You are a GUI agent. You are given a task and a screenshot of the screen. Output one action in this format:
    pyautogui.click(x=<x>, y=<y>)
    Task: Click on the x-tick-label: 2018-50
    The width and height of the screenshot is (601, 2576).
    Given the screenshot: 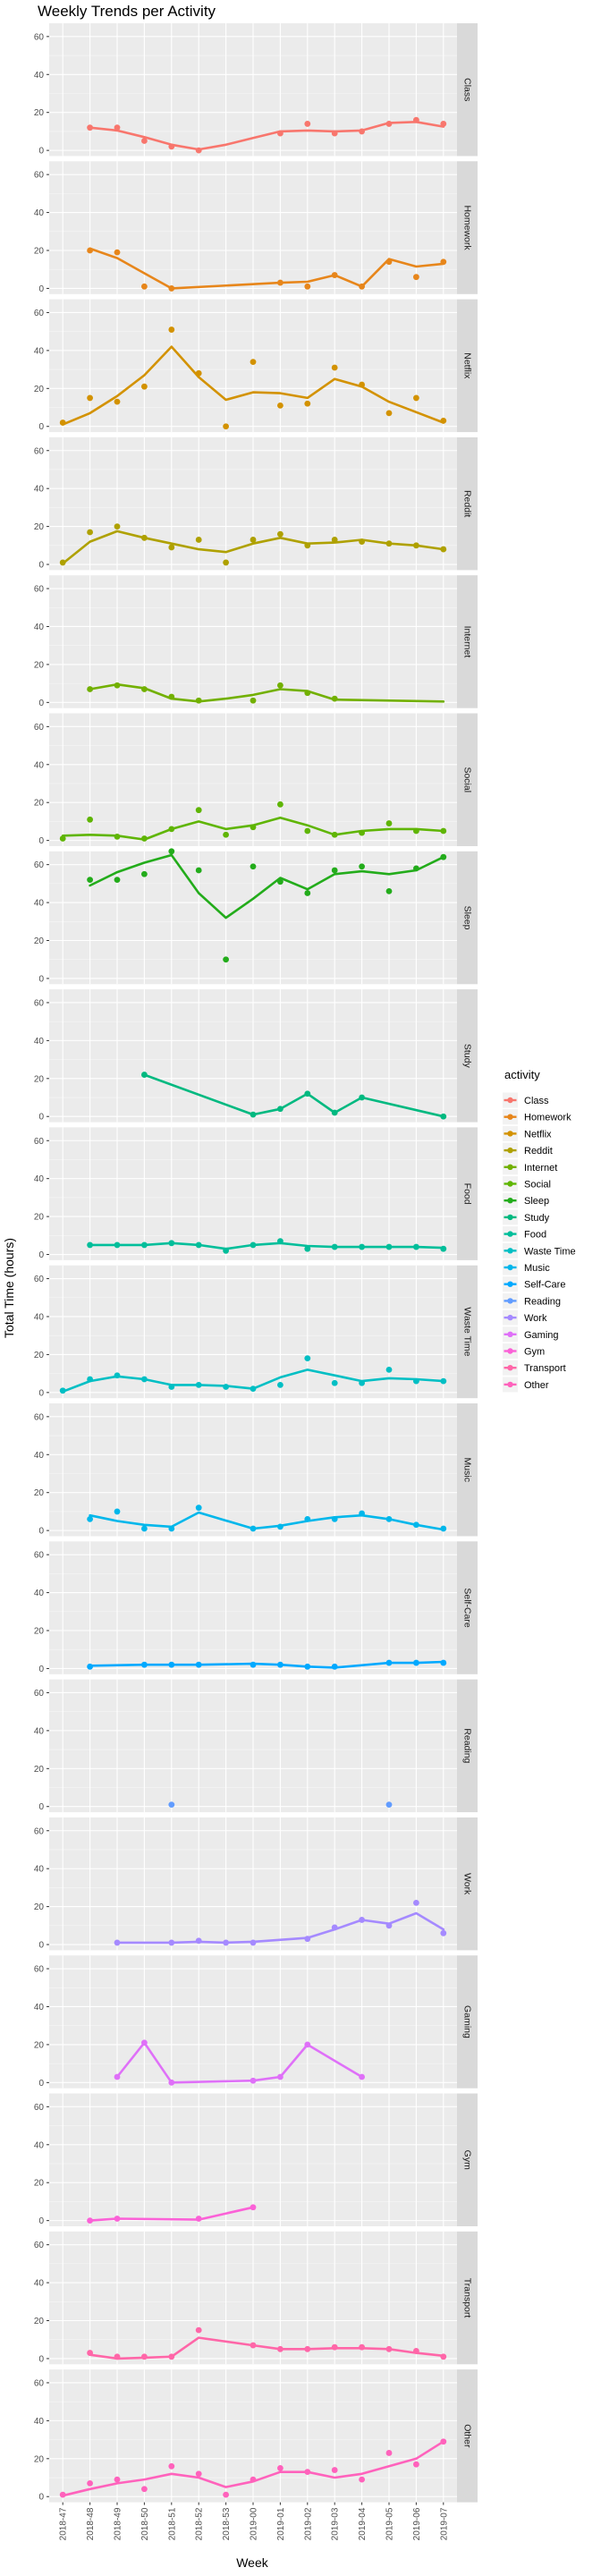 What is the action you would take?
    pyautogui.click(x=145, y=2523)
    